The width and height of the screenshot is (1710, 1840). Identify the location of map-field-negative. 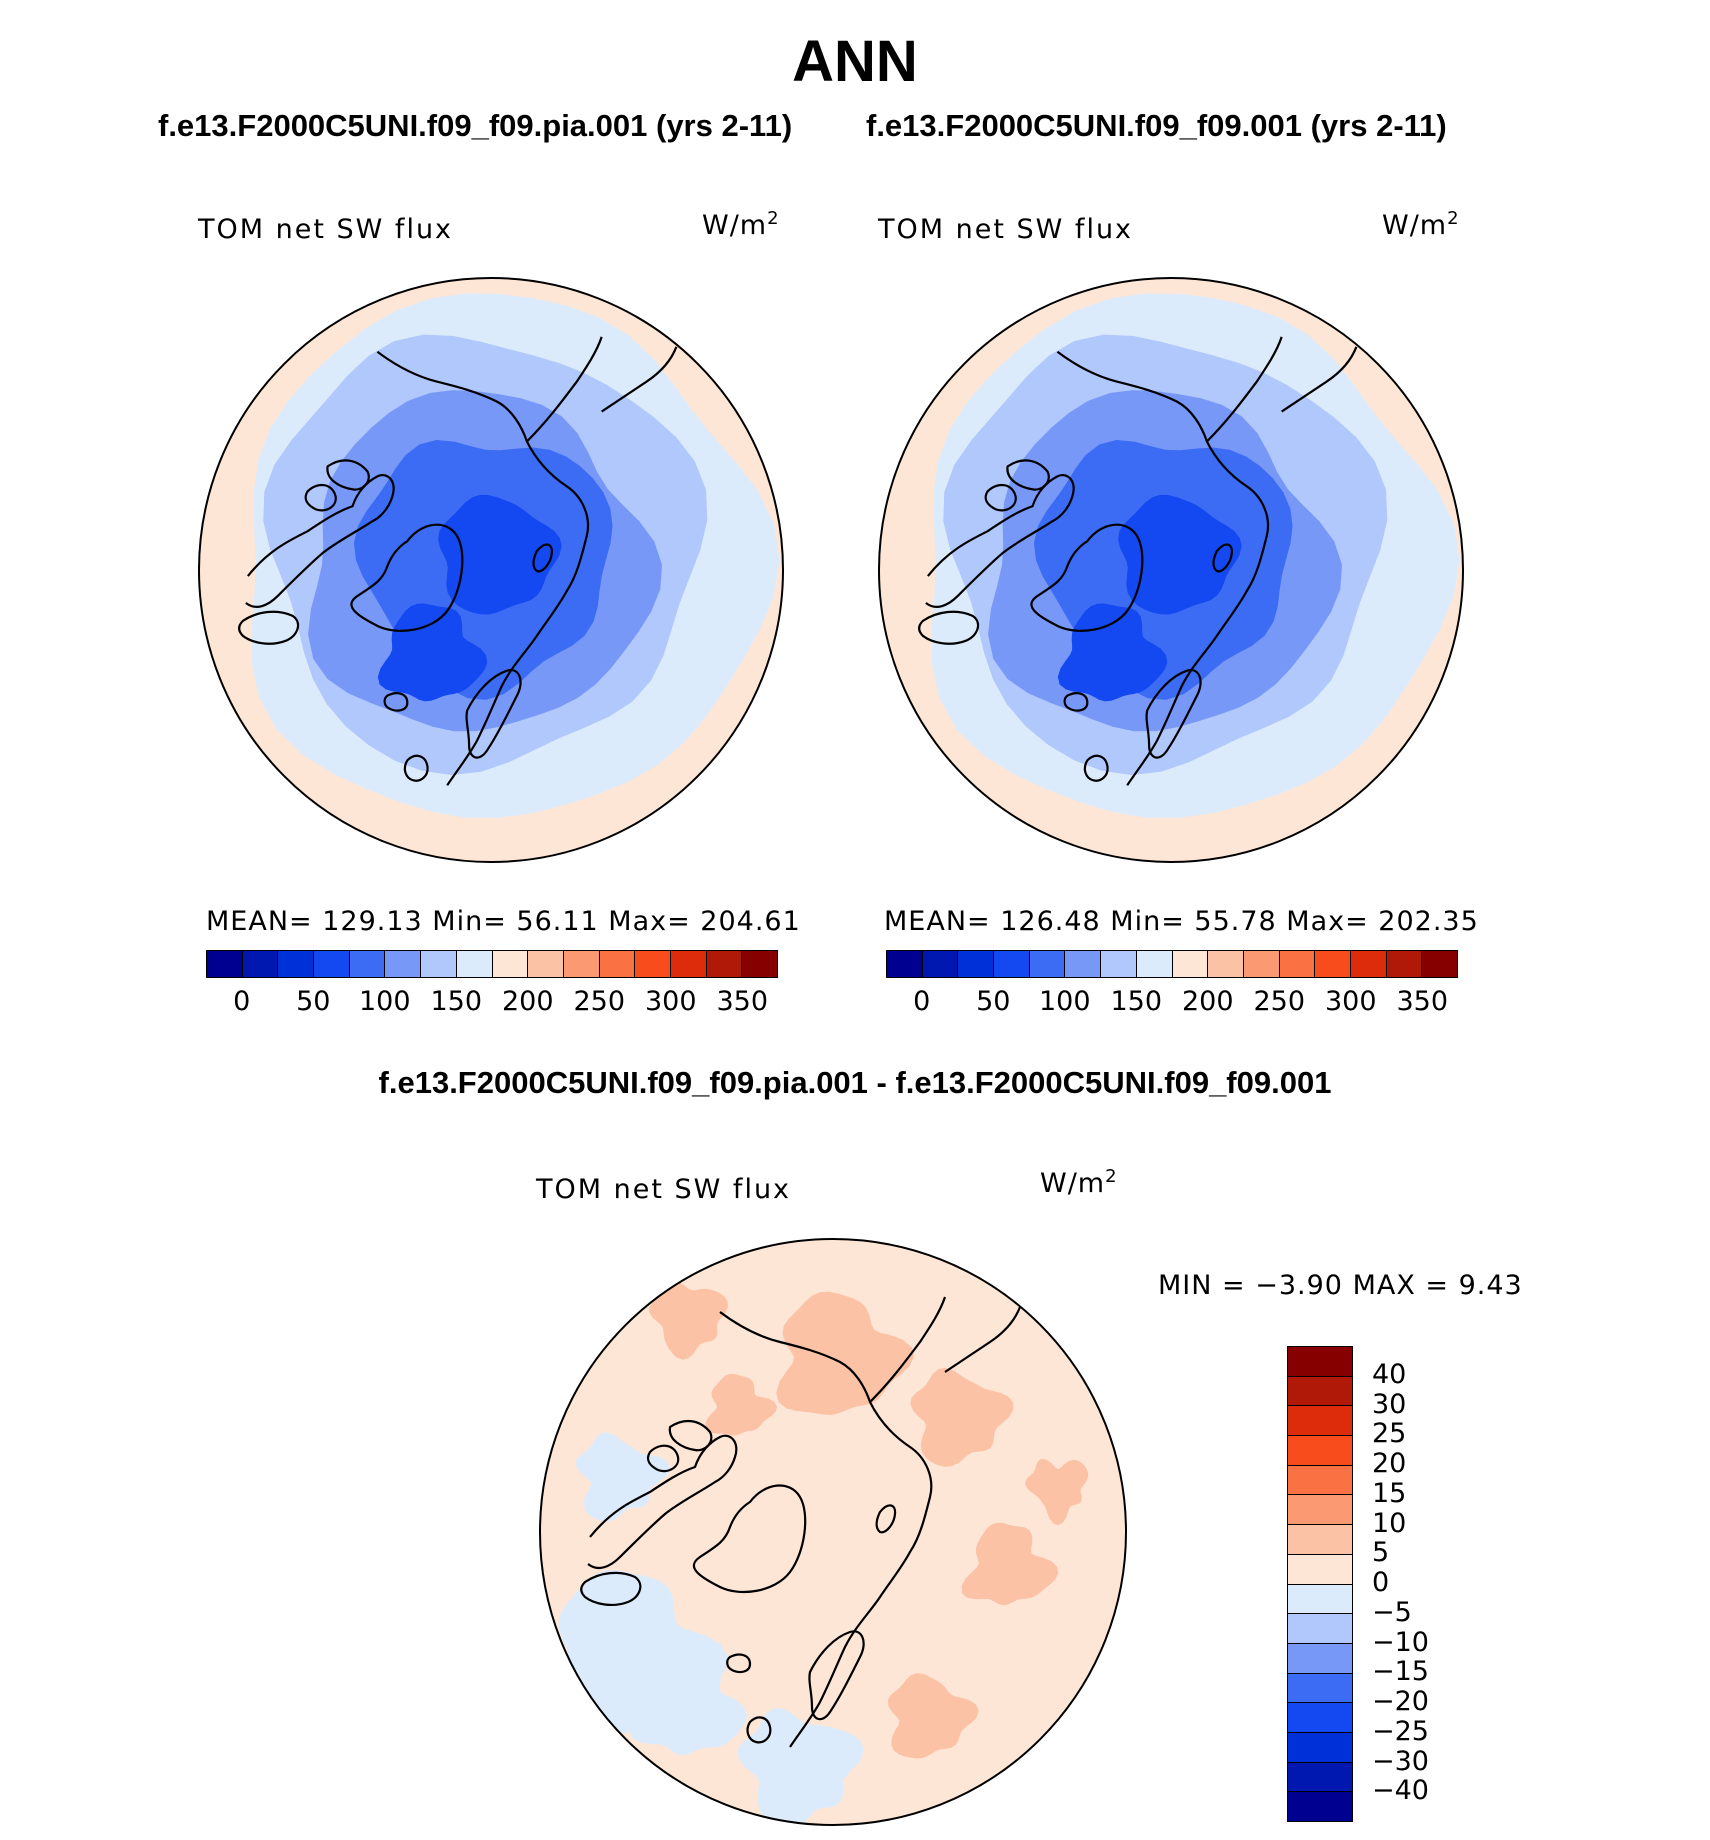
(622, 1477).